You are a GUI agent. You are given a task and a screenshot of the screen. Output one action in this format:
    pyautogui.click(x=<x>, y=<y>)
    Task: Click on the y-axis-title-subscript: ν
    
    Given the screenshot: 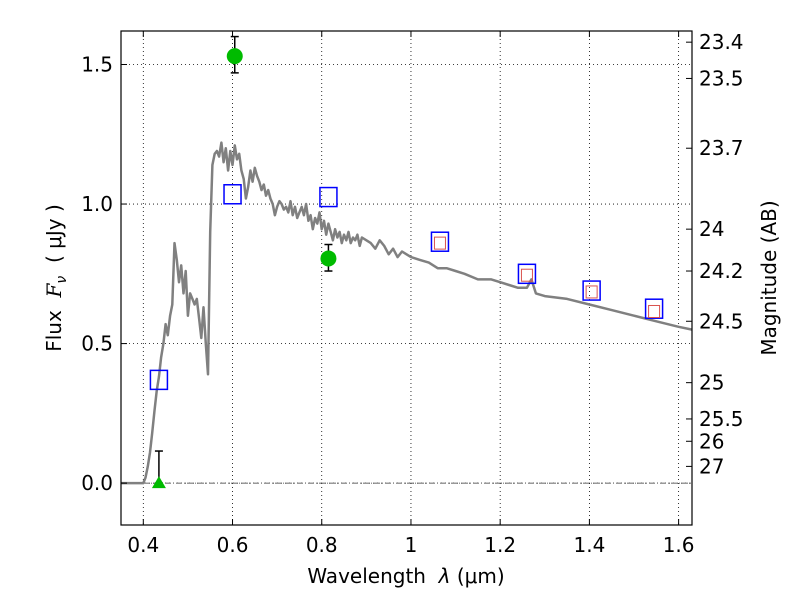 What is the action you would take?
    pyautogui.click(x=62, y=280)
    